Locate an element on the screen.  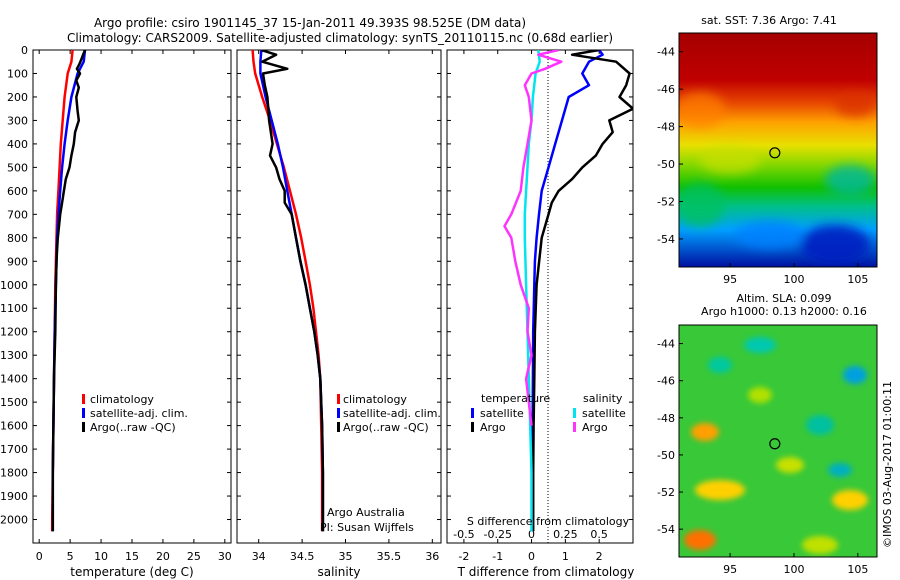
x-tick-label: 35.5 is located at coordinates (389, 556).